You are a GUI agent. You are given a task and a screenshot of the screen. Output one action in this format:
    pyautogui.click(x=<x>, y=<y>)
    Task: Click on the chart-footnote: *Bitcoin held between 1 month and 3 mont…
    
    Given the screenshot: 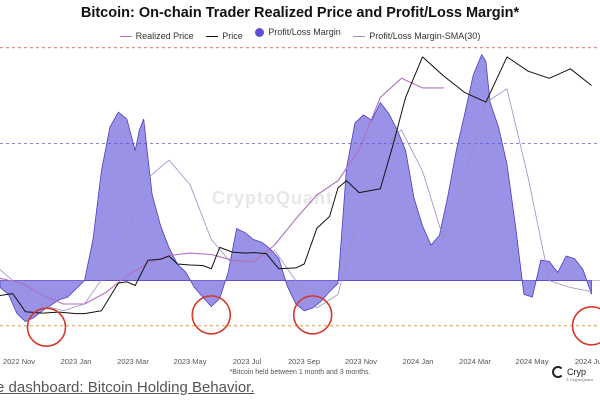 What is the action you would take?
    pyautogui.click(x=300, y=372)
    